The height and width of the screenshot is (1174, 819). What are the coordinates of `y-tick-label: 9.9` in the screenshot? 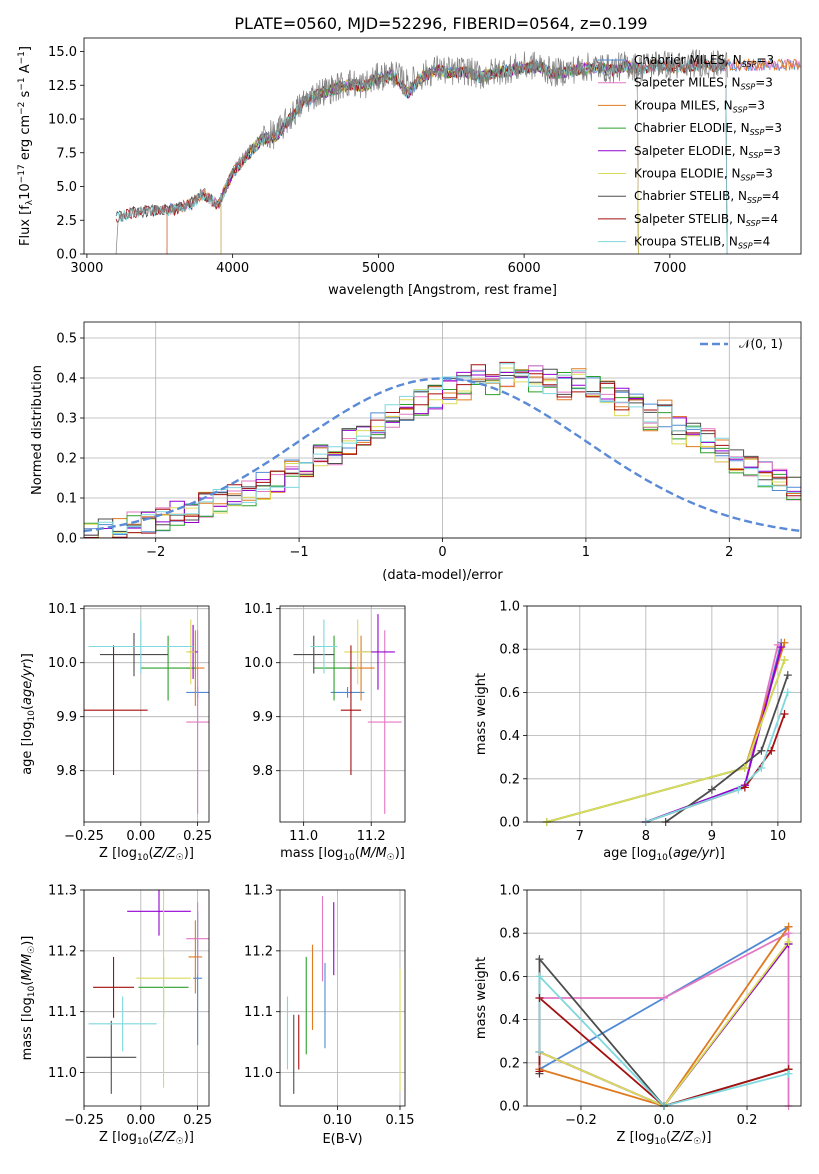 It's located at (66, 717).